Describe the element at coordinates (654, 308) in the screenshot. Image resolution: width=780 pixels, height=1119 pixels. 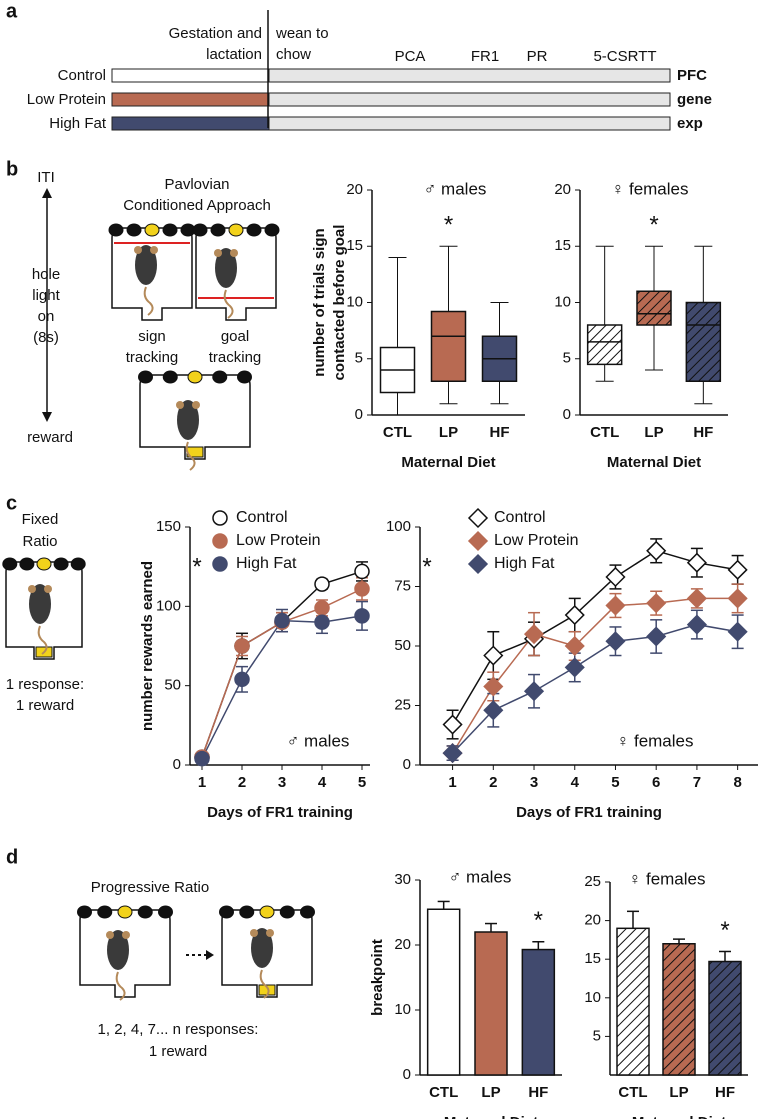
I see `box` at that location.